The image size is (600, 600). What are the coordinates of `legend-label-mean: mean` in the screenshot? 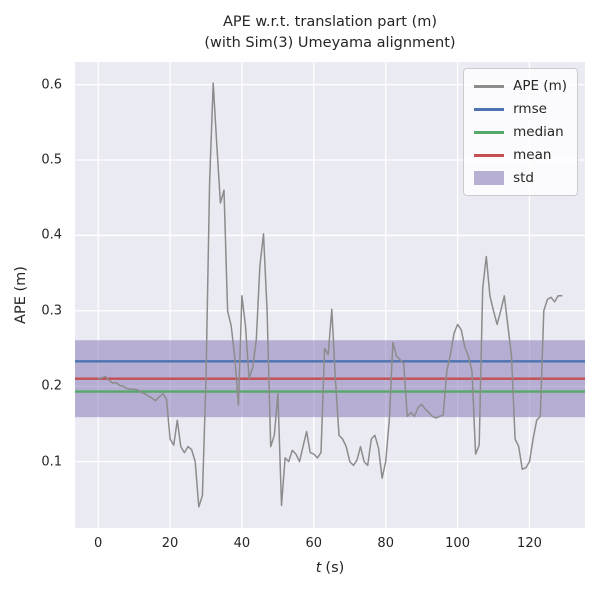 It's located at (532, 155).